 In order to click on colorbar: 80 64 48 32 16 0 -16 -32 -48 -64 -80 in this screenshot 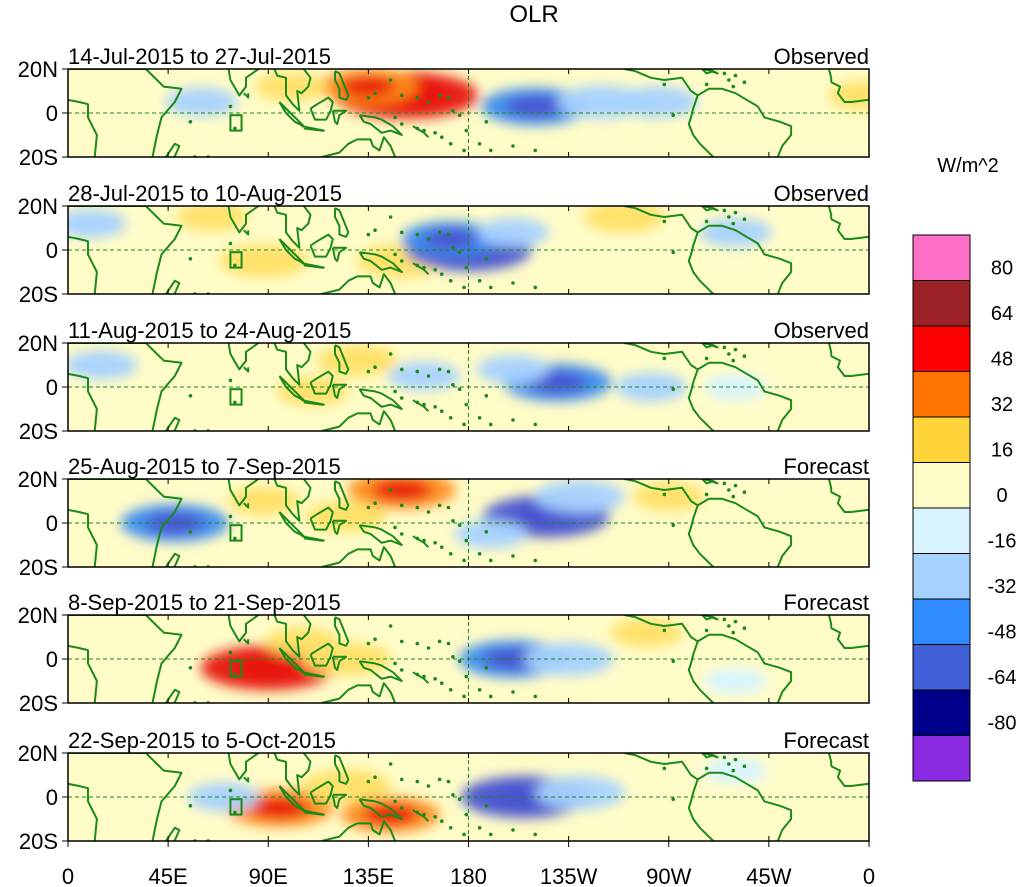, I will do `click(964, 508)`.